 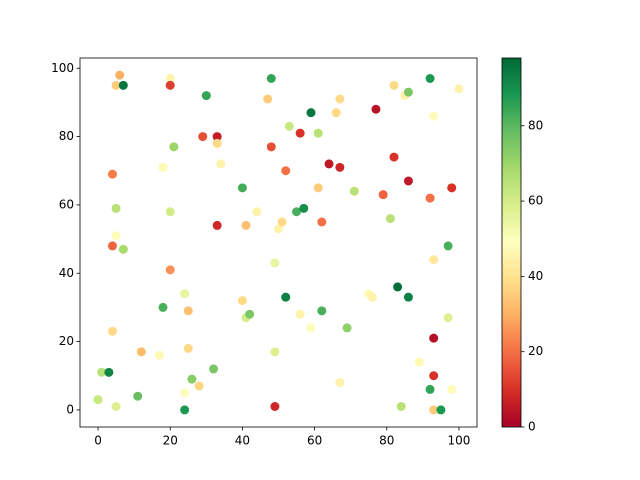 I want to click on colorbar, so click(x=511, y=242).